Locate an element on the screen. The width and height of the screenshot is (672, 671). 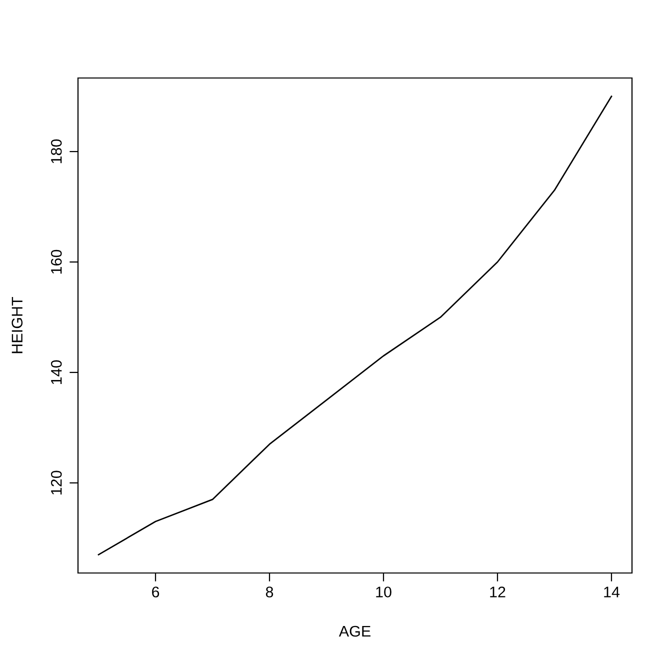
y-tick-label: 160 is located at coordinates (56, 262).